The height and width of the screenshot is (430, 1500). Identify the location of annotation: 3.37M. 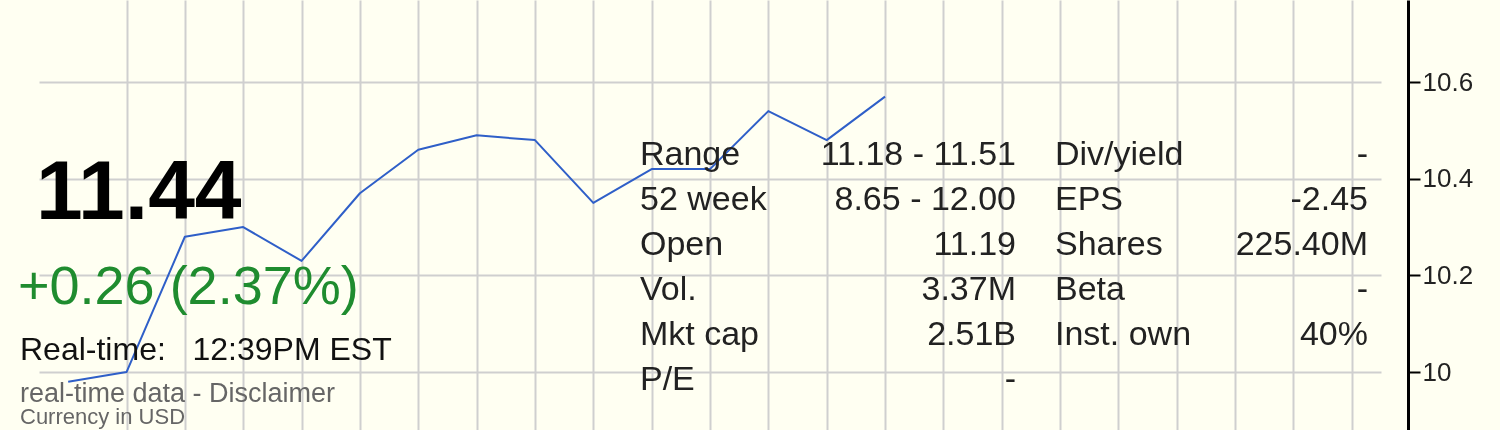
(968, 288).